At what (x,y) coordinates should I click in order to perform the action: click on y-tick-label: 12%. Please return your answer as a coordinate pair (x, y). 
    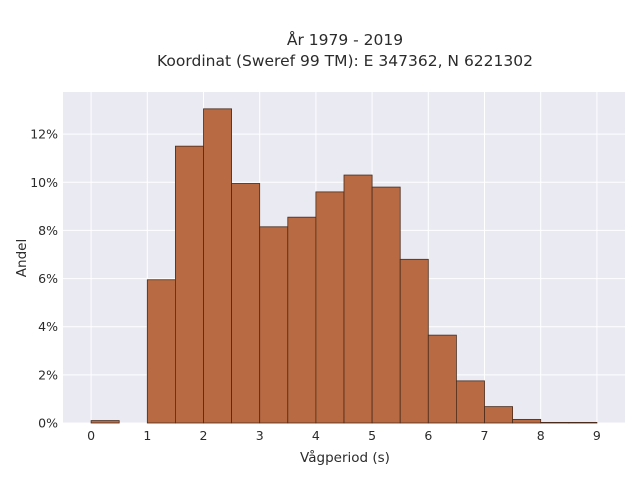
    Looking at the image, I should click on (44, 134).